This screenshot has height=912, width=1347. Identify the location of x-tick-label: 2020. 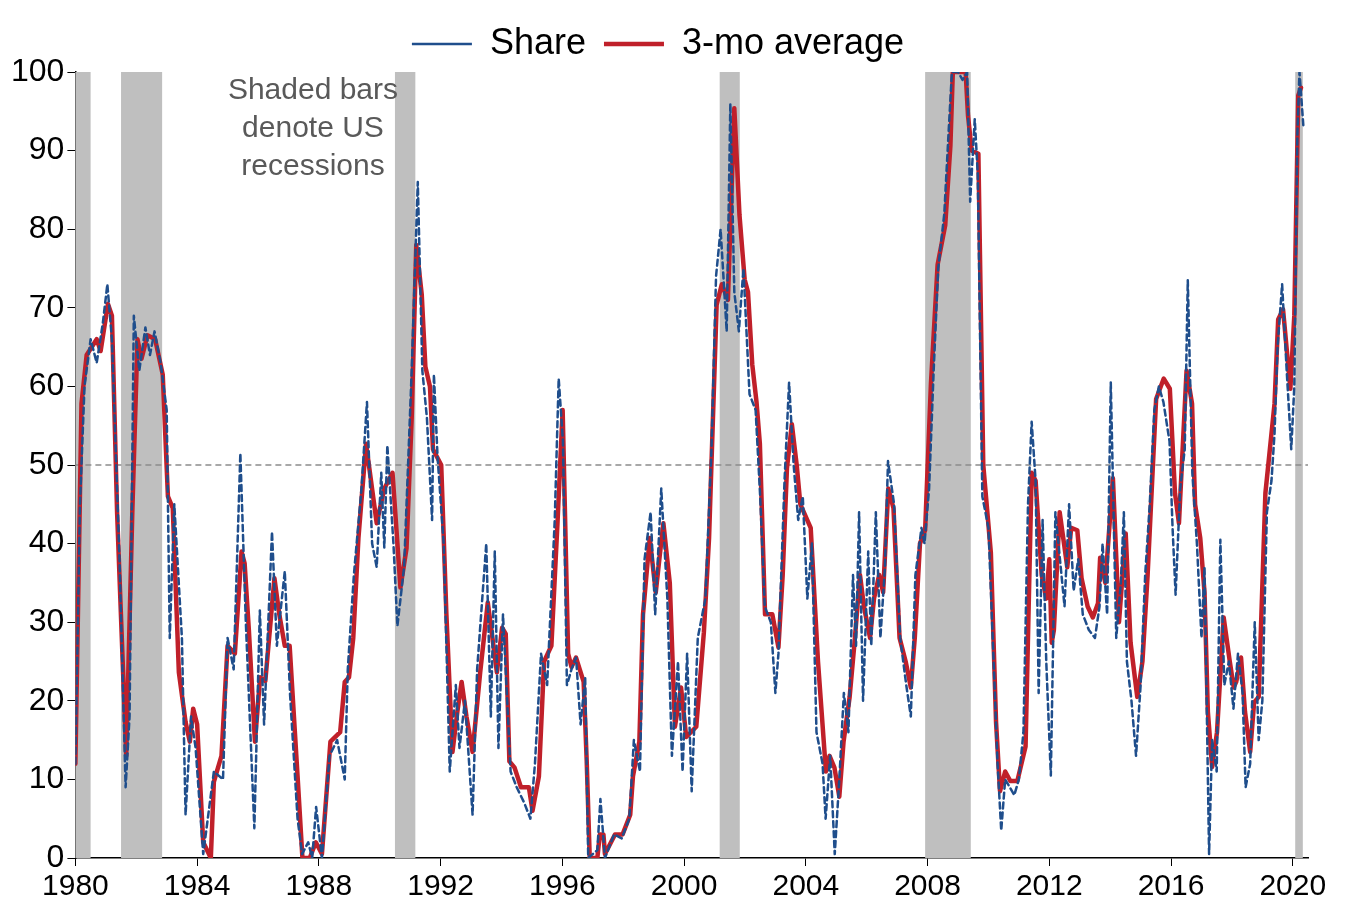
(1293, 885).